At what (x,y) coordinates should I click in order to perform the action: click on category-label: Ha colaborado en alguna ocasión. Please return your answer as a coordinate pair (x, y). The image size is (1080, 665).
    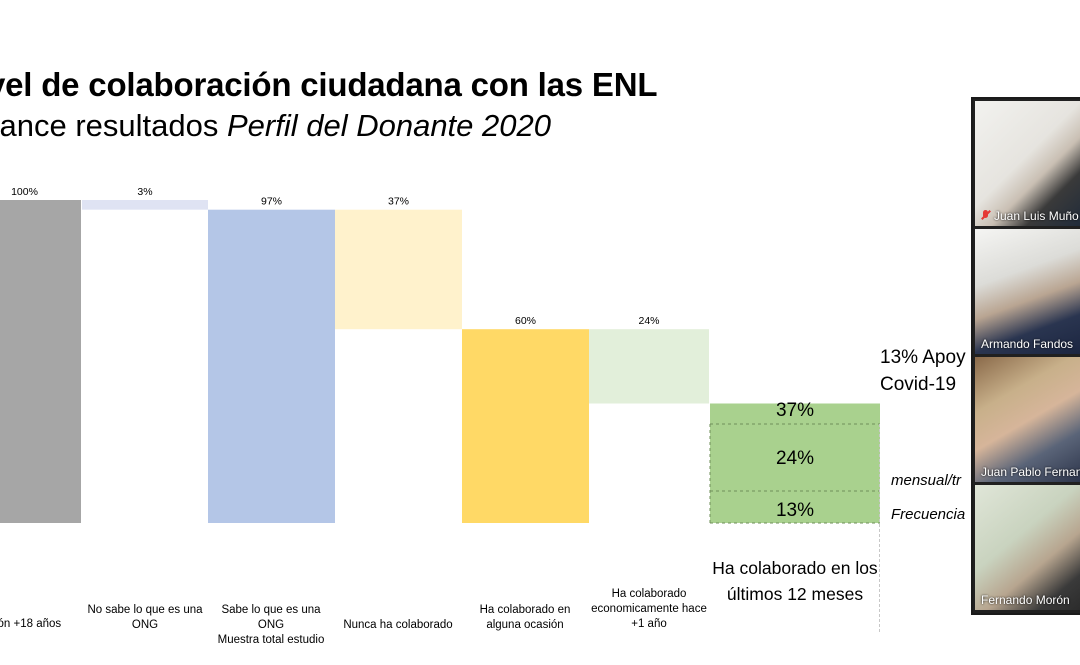
    Looking at the image, I should click on (525, 617).